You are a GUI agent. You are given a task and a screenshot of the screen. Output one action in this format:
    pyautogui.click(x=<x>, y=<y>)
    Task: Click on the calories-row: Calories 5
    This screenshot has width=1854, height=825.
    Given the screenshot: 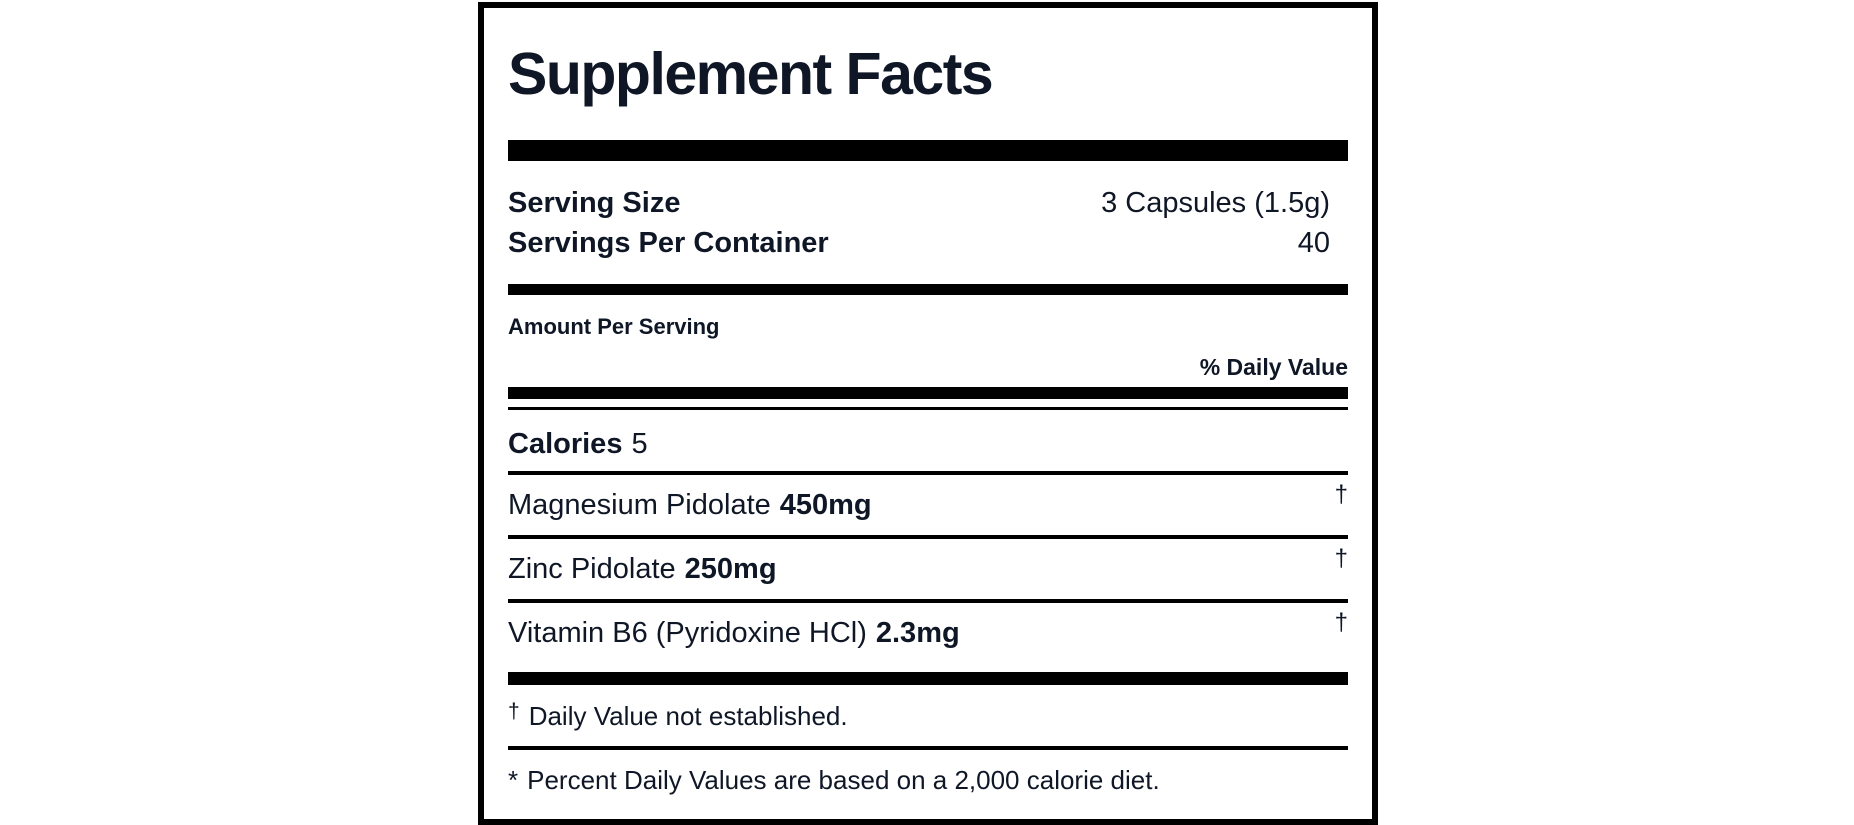 What is the action you would take?
    pyautogui.click(x=928, y=444)
    